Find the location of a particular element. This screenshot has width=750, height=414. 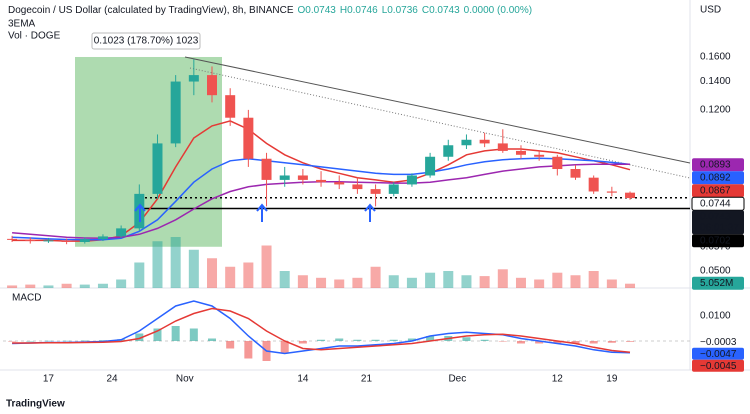

volume-tag-label: 5.052M is located at coordinates (716, 283).